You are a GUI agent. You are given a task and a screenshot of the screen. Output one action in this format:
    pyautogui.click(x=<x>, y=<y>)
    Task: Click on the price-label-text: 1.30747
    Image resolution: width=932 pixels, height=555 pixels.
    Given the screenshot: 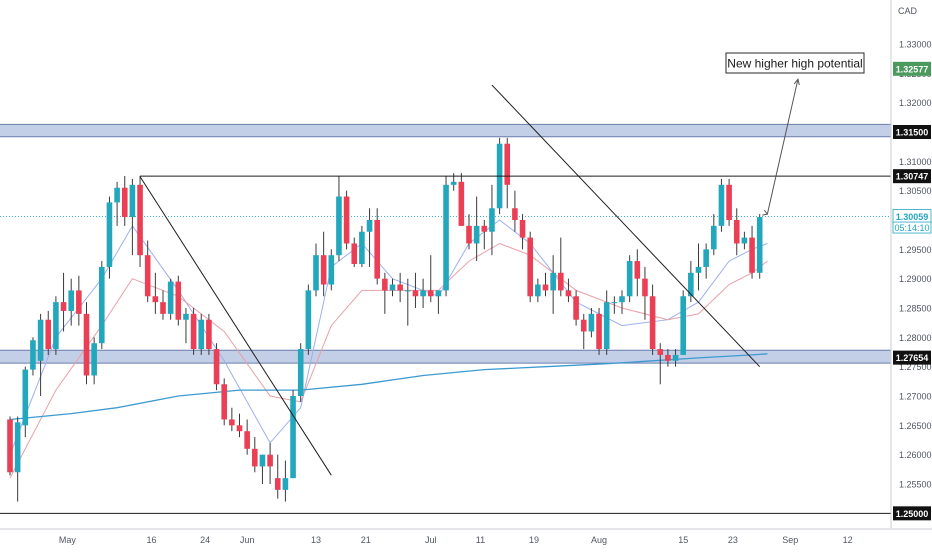 What is the action you would take?
    pyautogui.click(x=912, y=177)
    